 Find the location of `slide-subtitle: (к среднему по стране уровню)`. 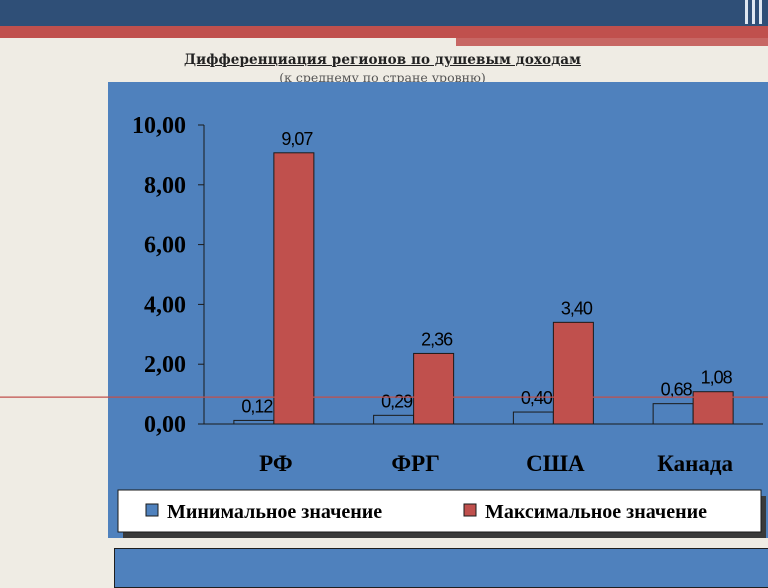

slide-subtitle: (к среднему по стране уровню) is located at coordinates (382, 77).